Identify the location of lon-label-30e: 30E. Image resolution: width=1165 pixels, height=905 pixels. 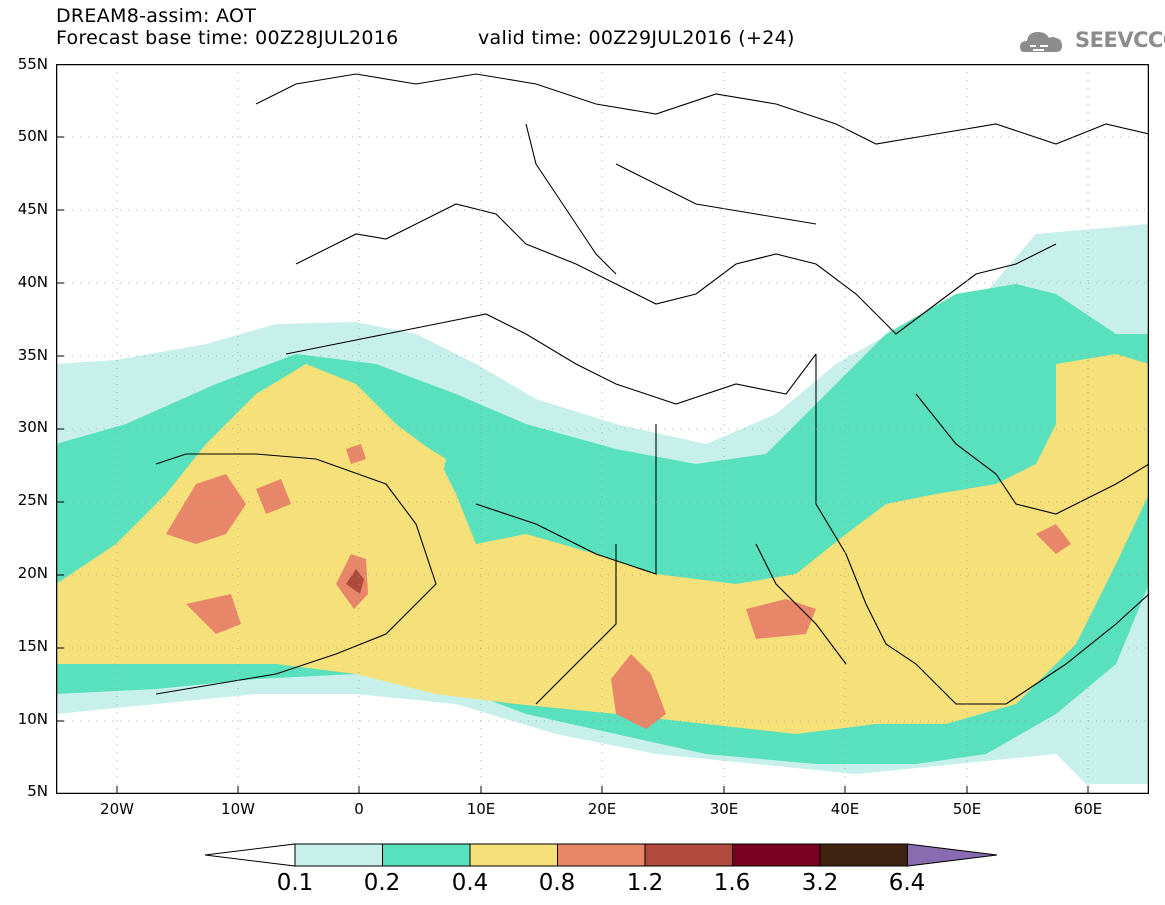
(724, 809).